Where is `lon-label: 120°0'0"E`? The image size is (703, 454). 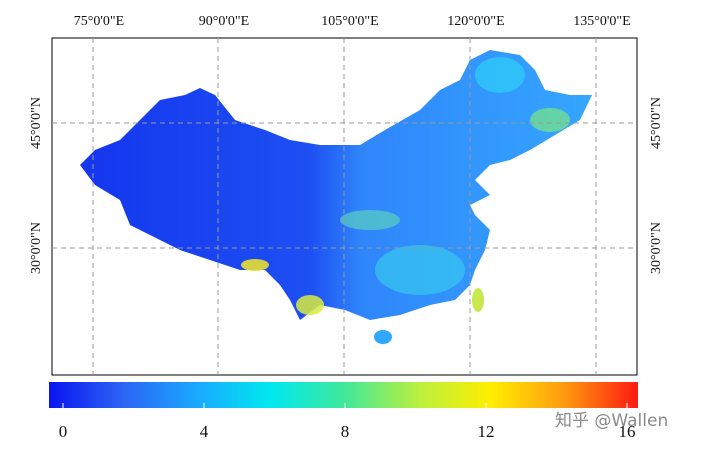
lon-label: 120°0'0"E is located at coordinates (475, 21).